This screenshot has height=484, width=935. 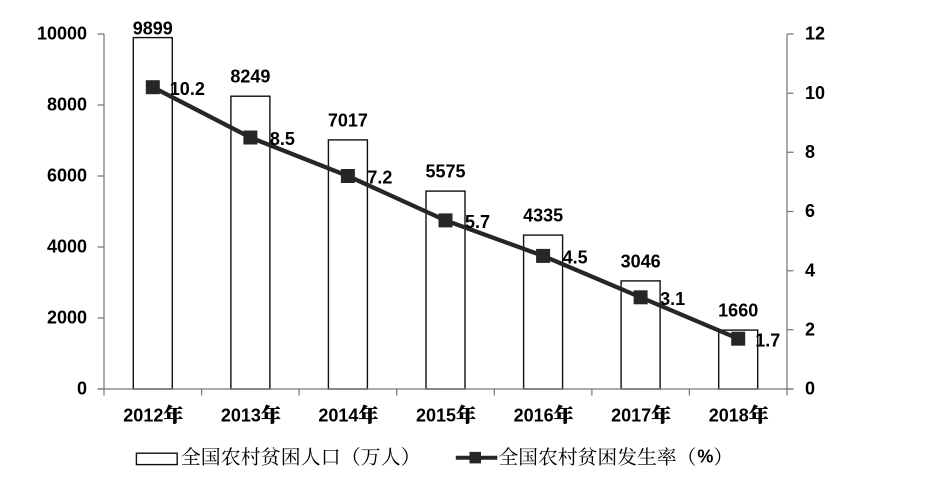 What do you see at coordinates (672, 299) in the screenshot?
I see `svg-text: 3.1` at bounding box center [672, 299].